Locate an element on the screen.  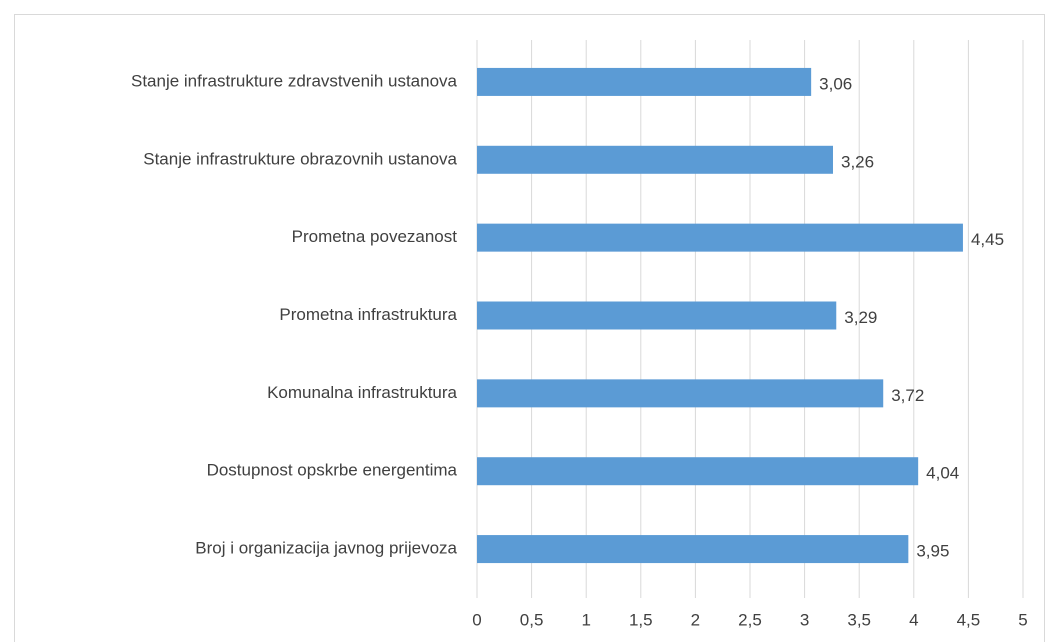
value-label: 3,29 is located at coordinates (860, 317).